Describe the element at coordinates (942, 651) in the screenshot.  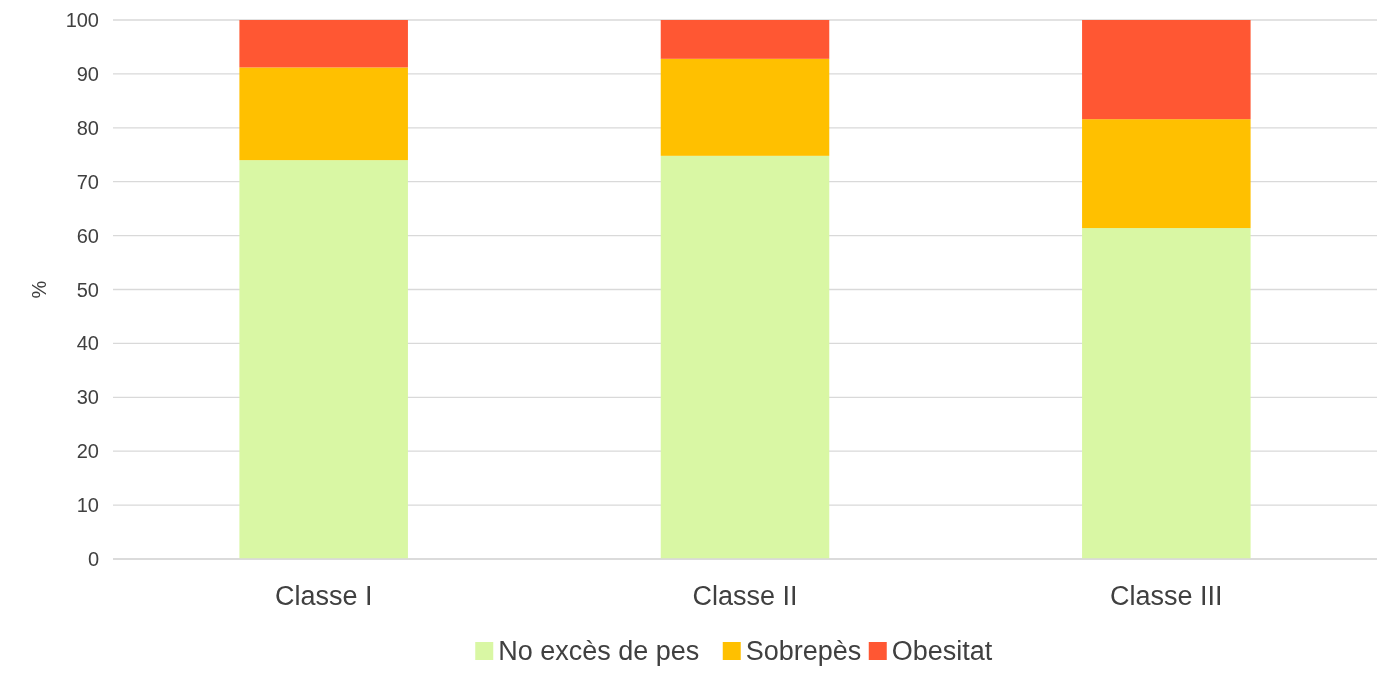
I see `legend-label: Obesitat` at that location.